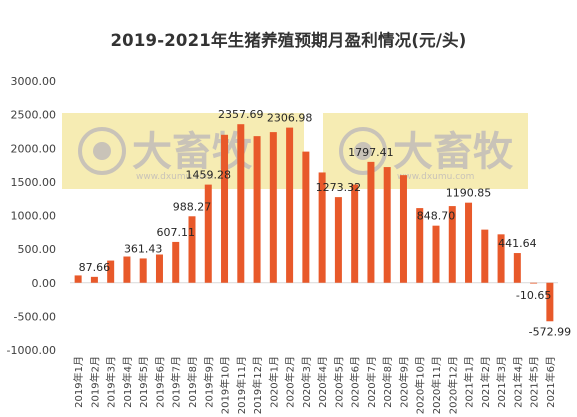  Describe the element at coordinates (436, 216) in the screenshot. I see `data-label: 848.70` at that location.